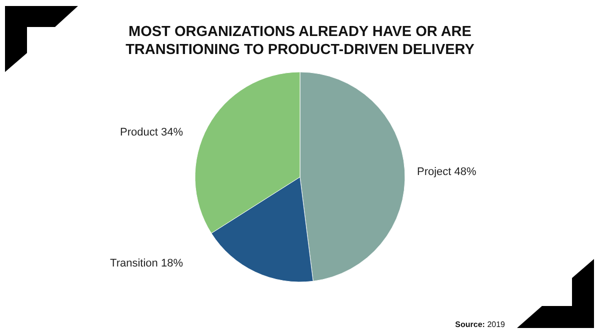  Describe the element at coordinates (300, 41) in the screenshot. I see `chart-title: MOST ORGANIZATIONS ALREADY HAVE OR ARE TRANSITIONING TO PRODUCT-DRIVEN DELIVERY` at that location.